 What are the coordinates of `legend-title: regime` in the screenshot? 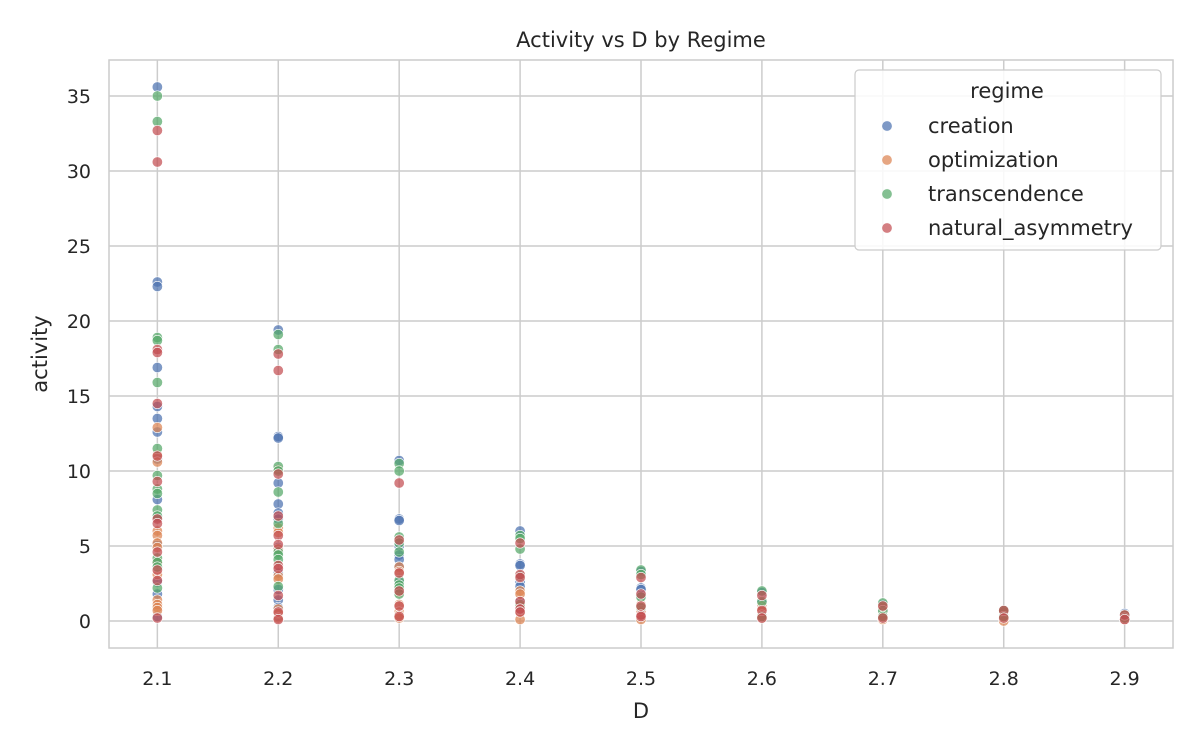 It's located at (1007, 91).